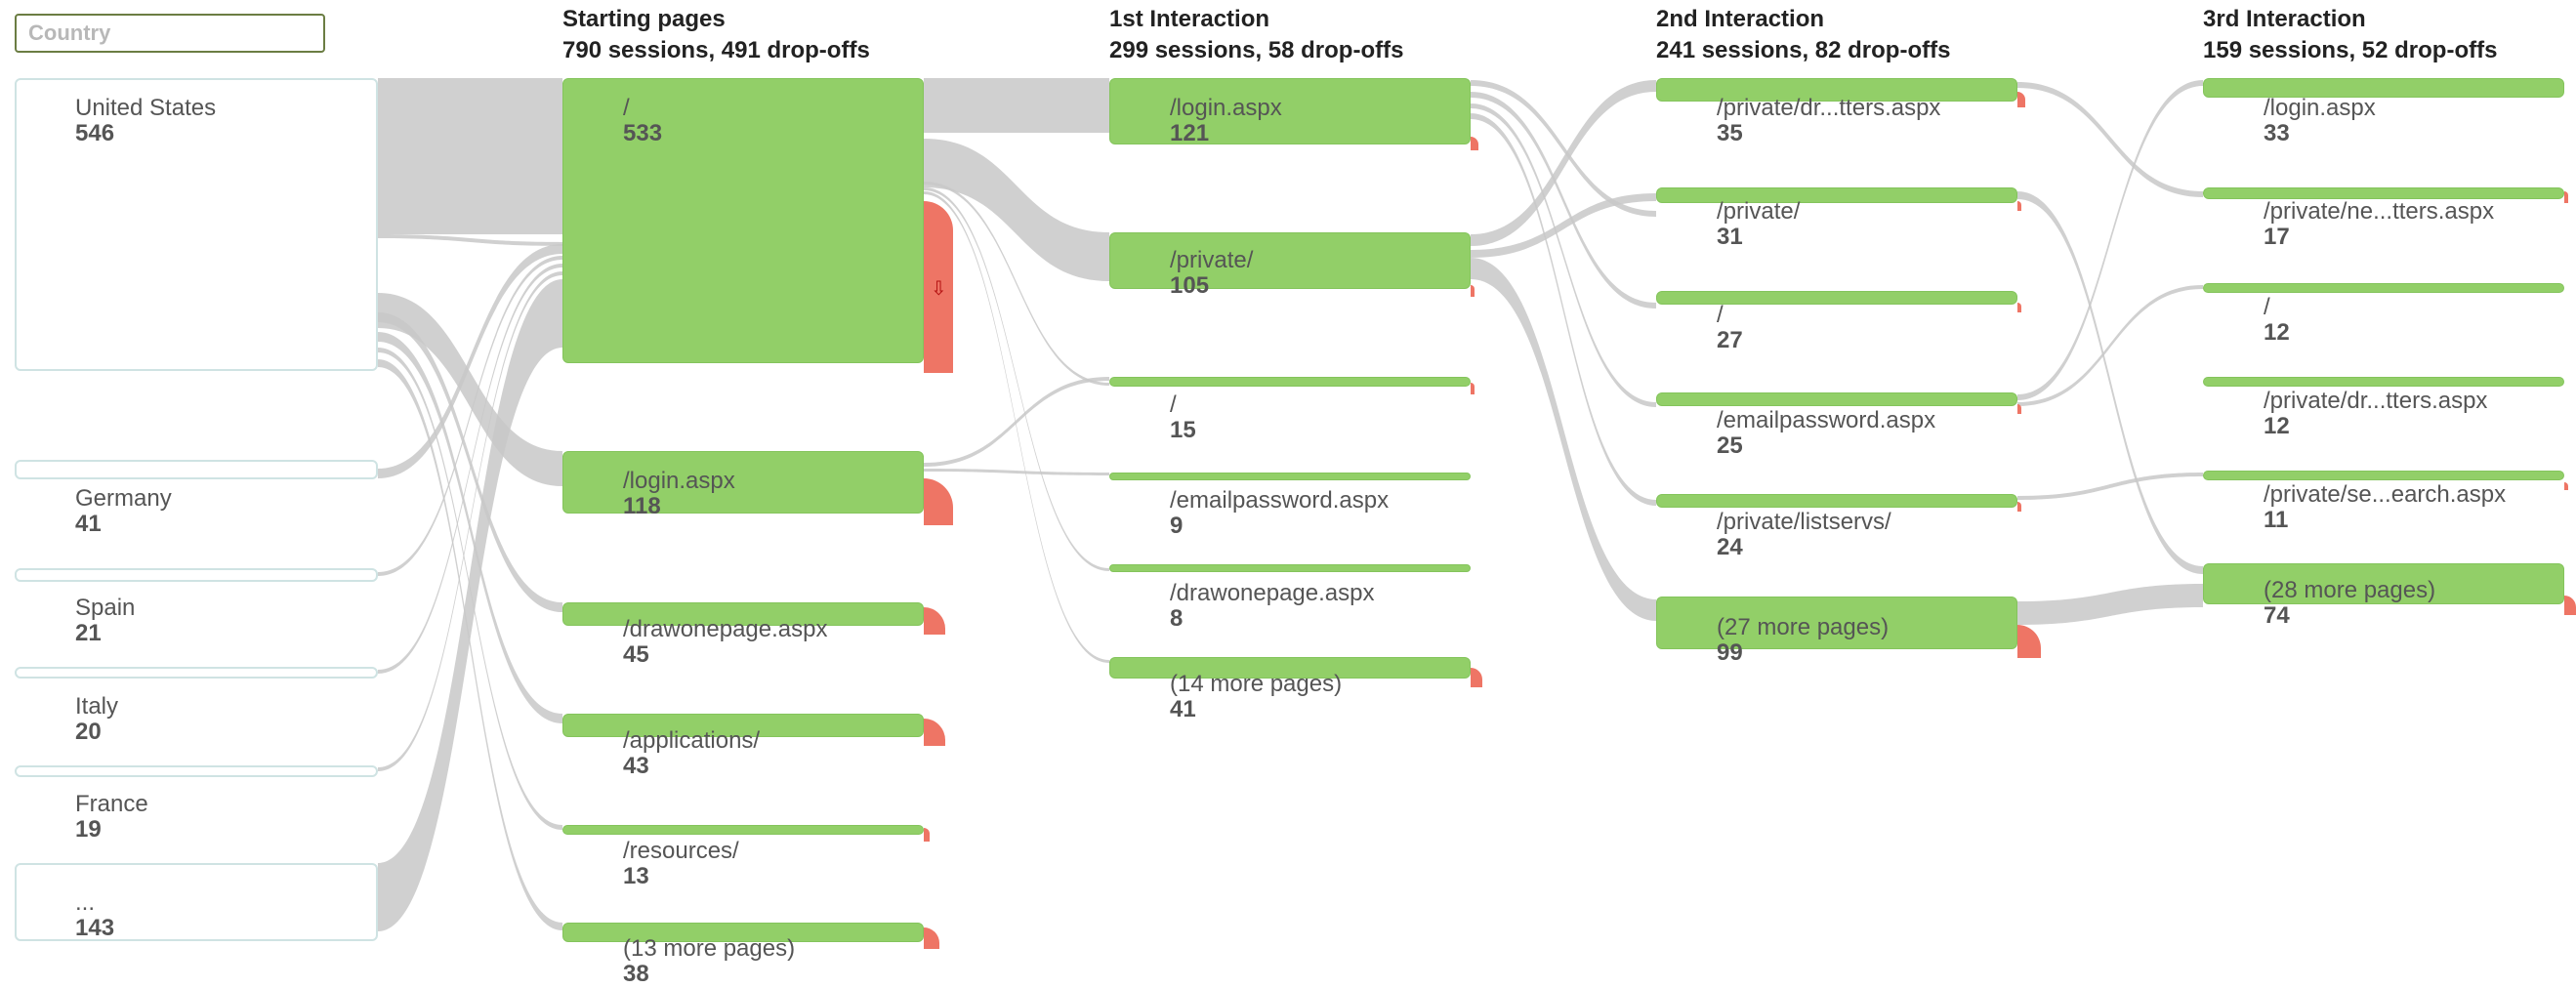 This screenshot has height=988, width=2576. I want to click on country-filter-input, so click(170, 34).